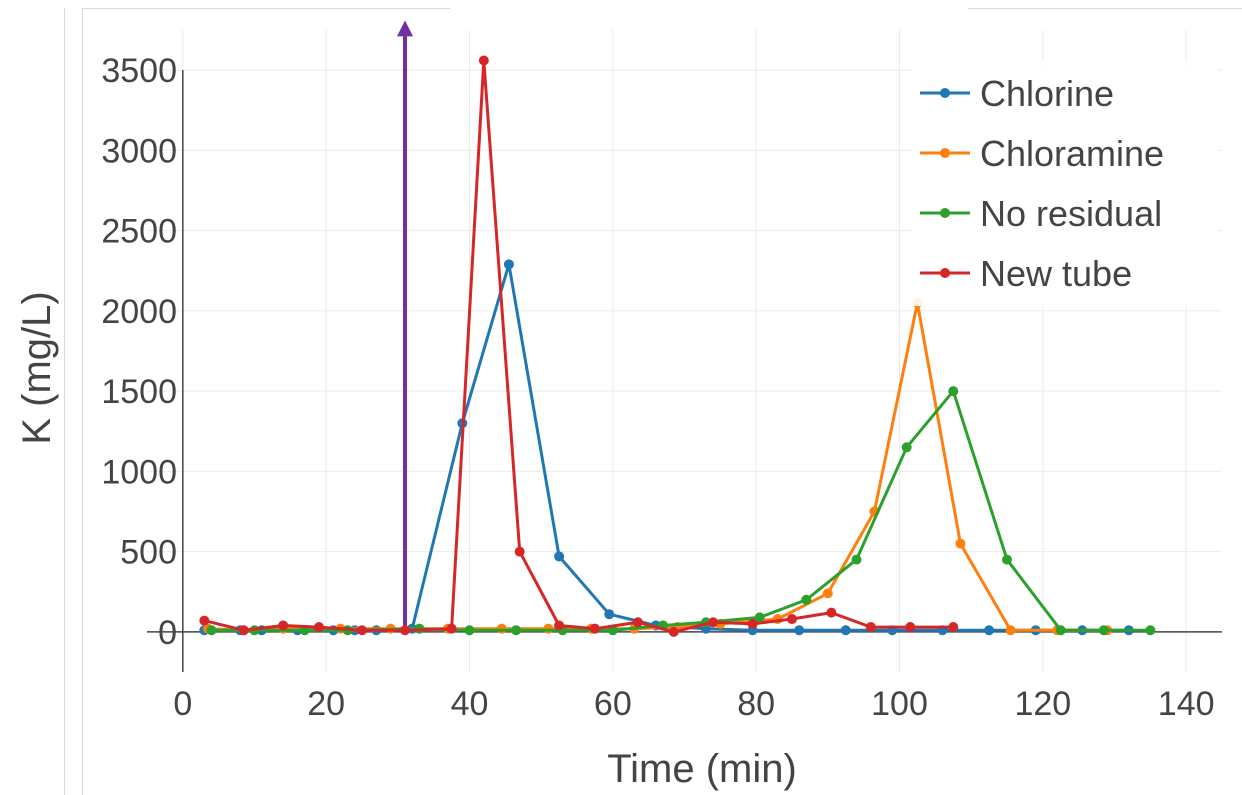 The image size is (1242, 795). What do you see at coordinates (64, 401) in the screenshot?
I see `left-border-line` at bounding box center [64, 401].